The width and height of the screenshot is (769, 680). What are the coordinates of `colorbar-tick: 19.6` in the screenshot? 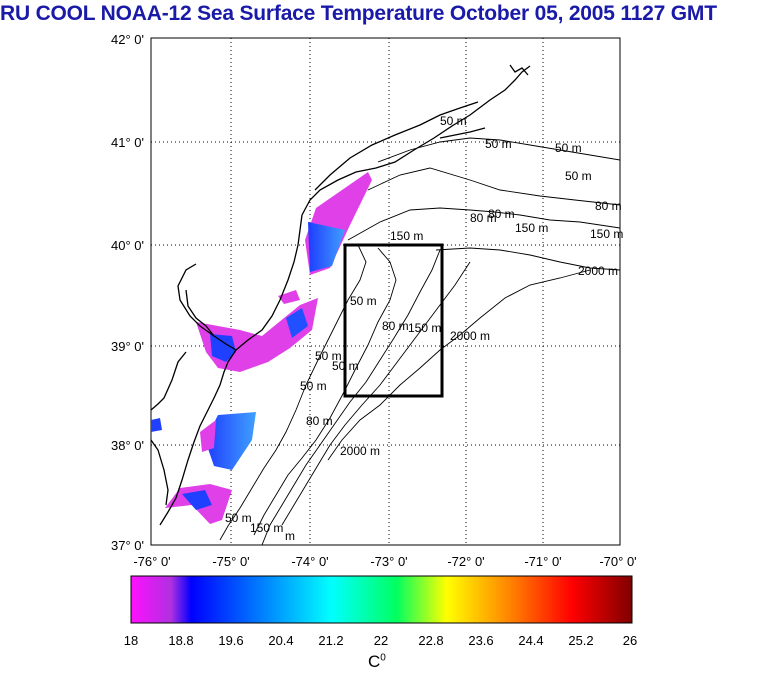 It's located at (230, 640).